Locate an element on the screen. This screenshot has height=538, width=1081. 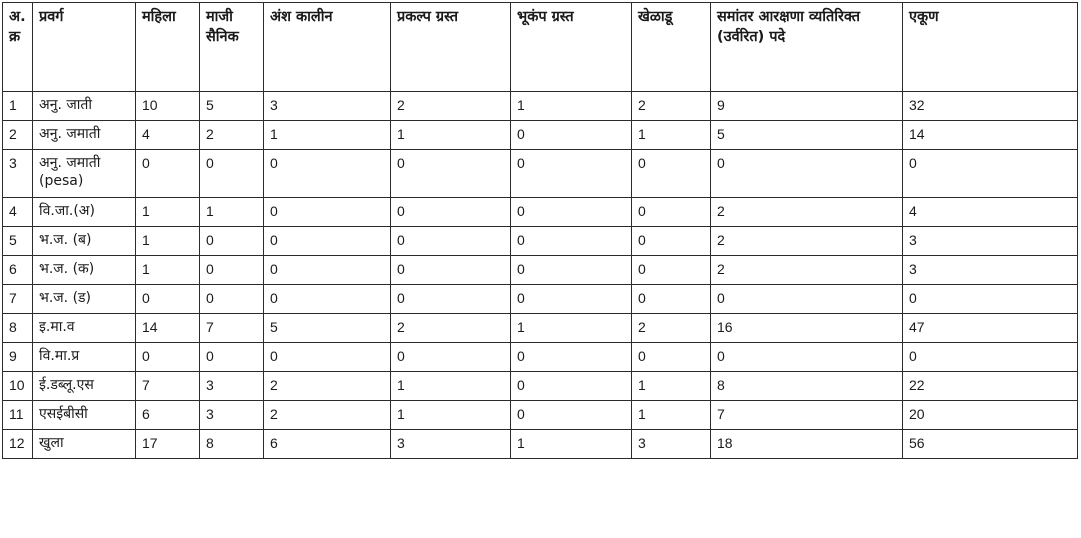
cell-parallel-excess: 9 is located at coordinates (806, 106).